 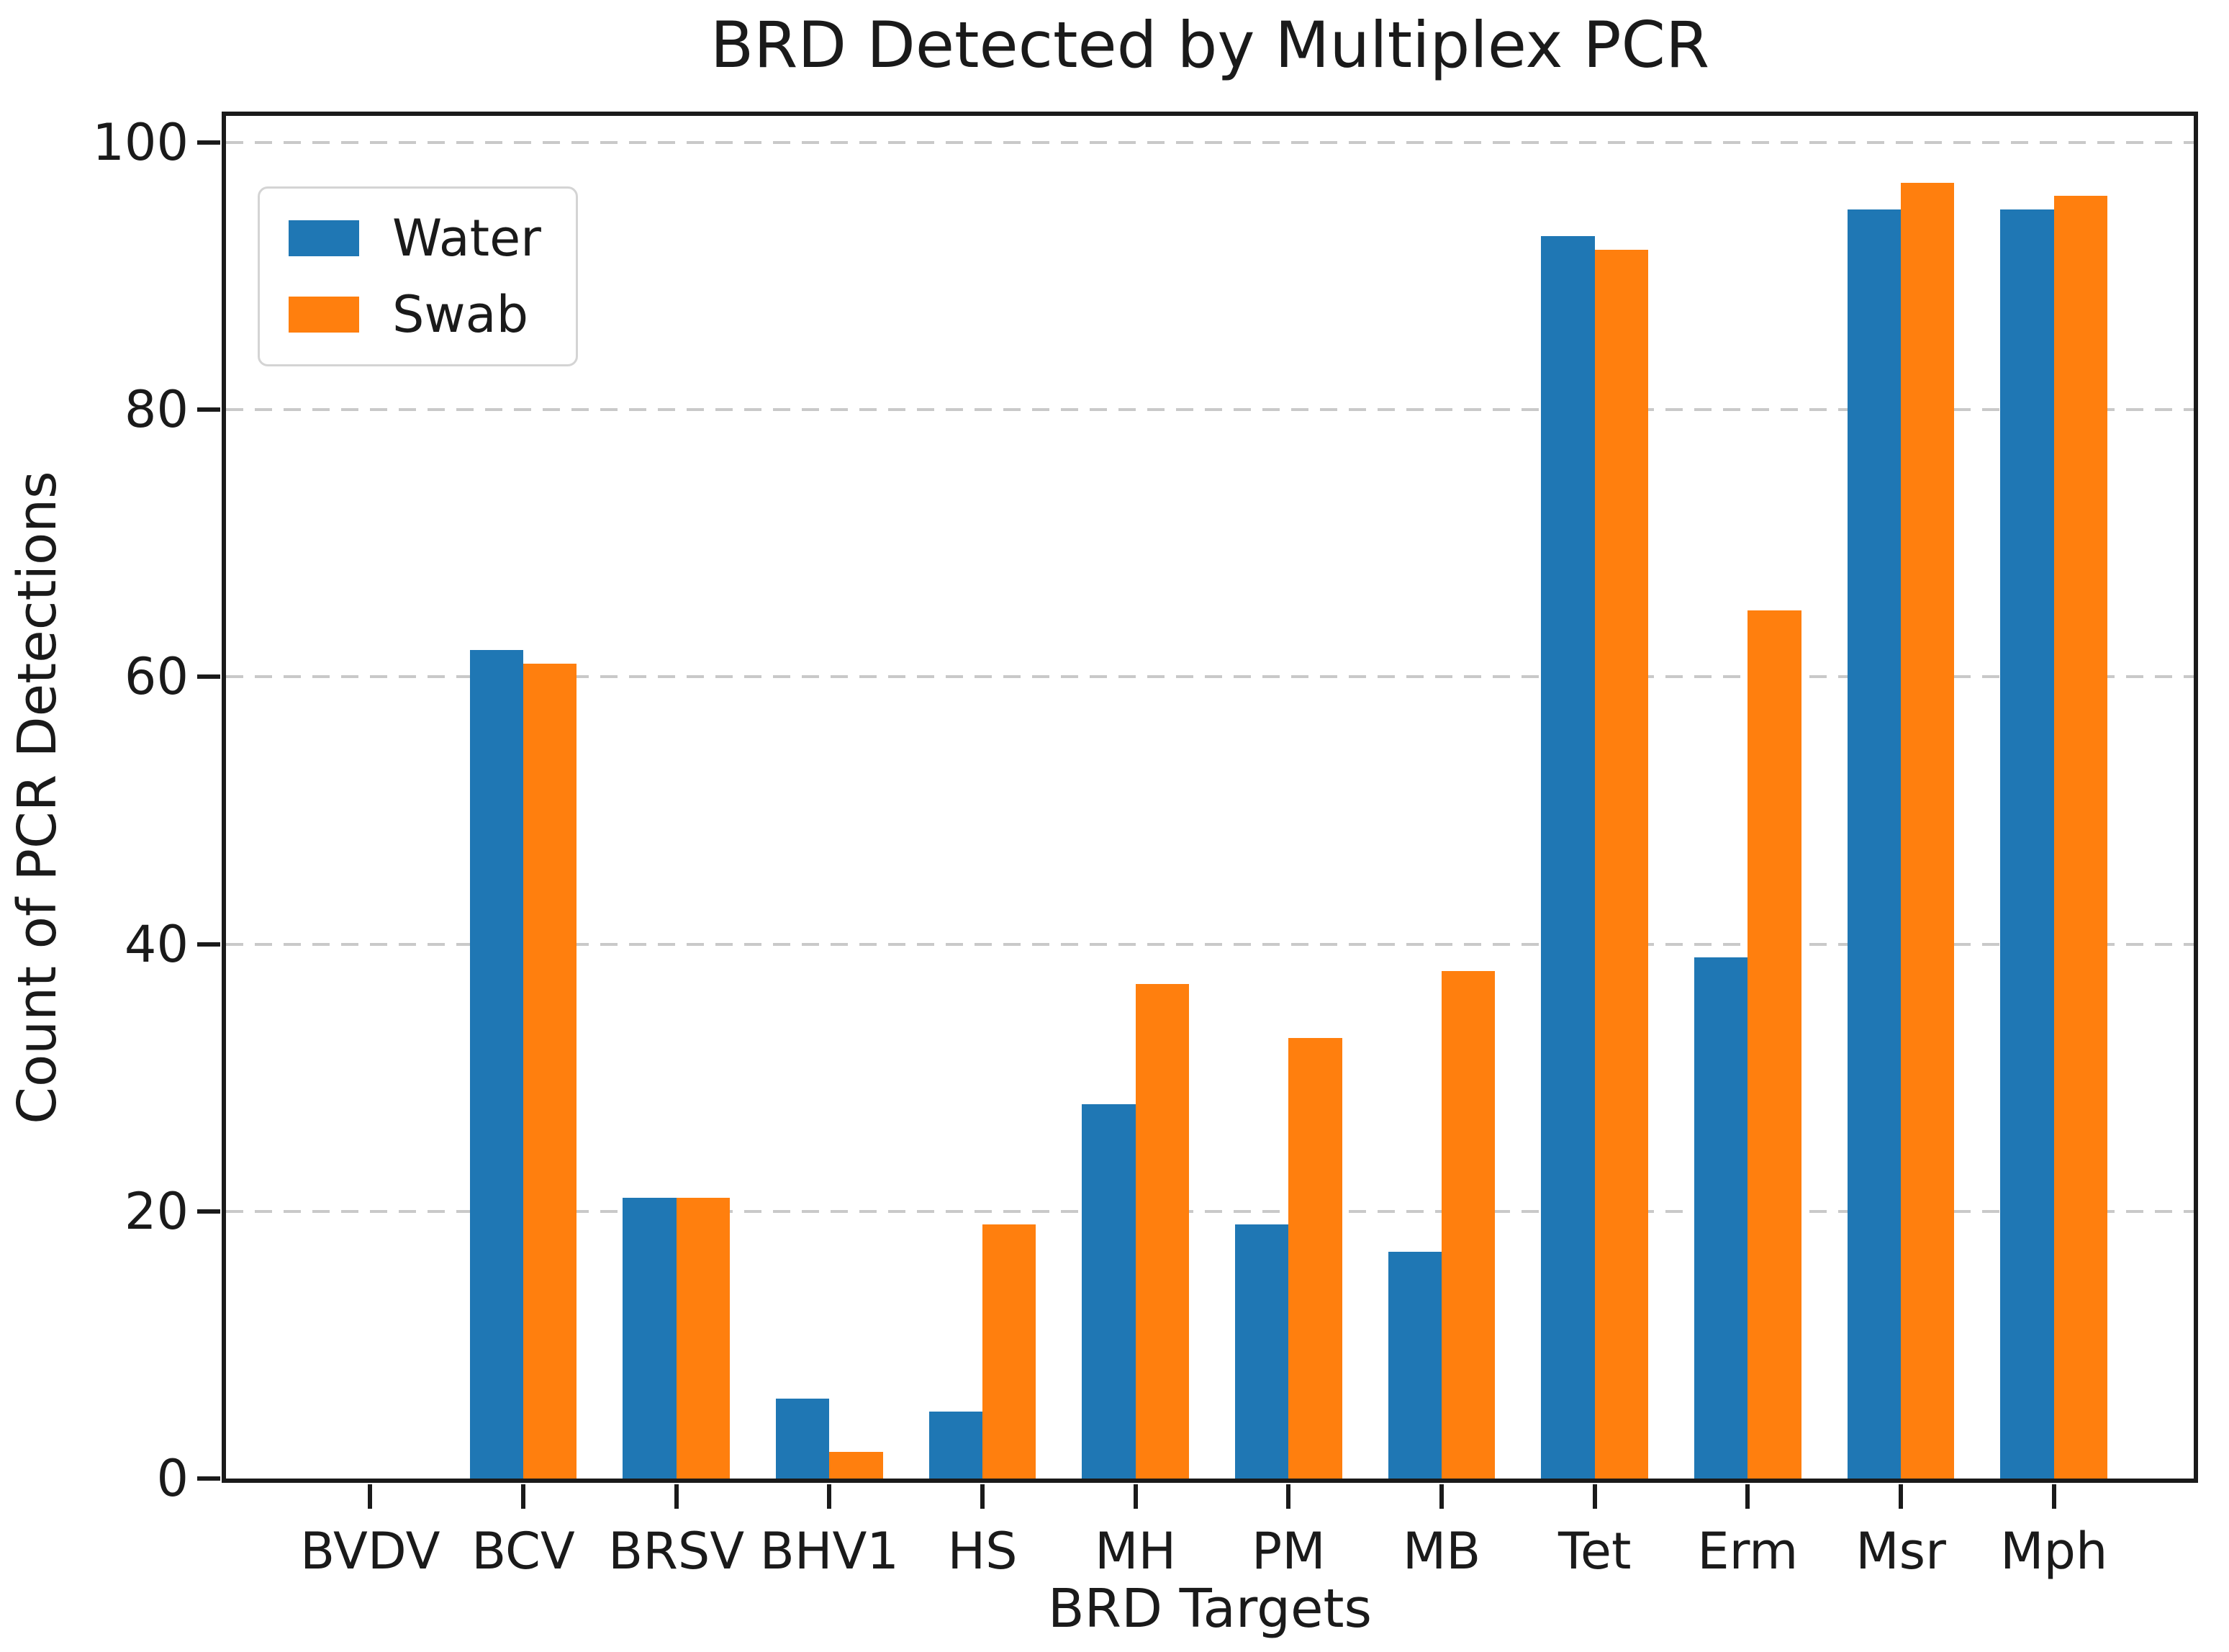 What do you see at coordinates (1210, 143) in the screenshot?
I see `gridline-y100` at bounding box center [1210, 143].